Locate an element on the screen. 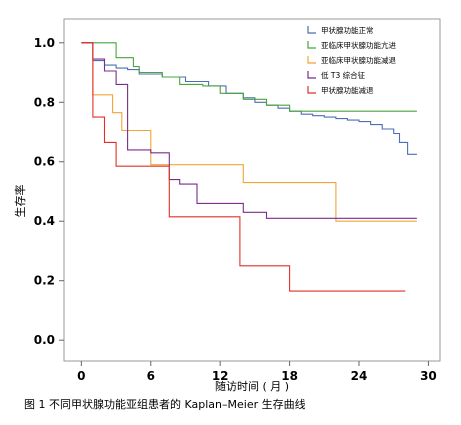  x-tick-label: 0 is located at coordinates (81, 376).